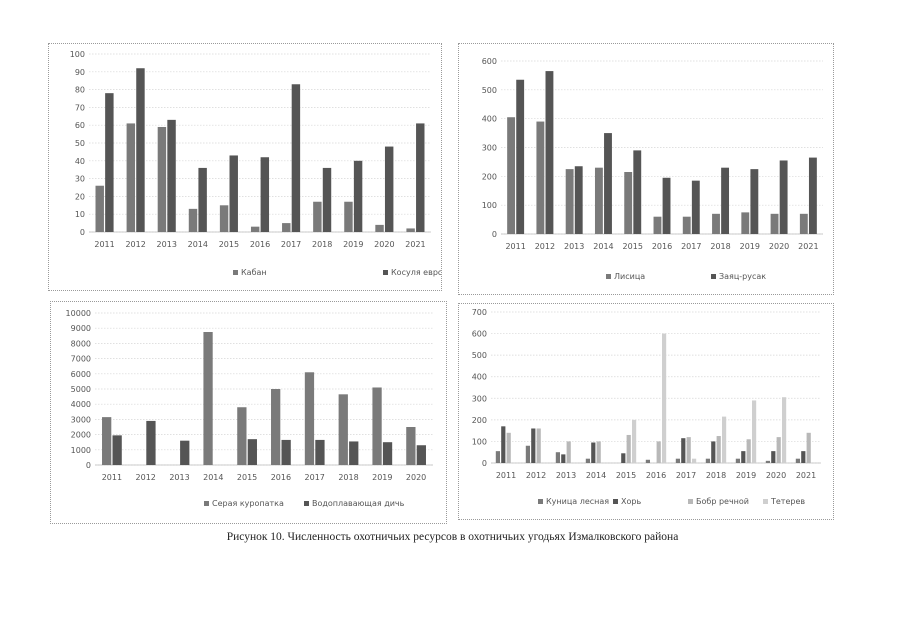  Describe the element at coordinates (78, 313) in the screenshot. I see `y-tick-label: 10000` at that location.